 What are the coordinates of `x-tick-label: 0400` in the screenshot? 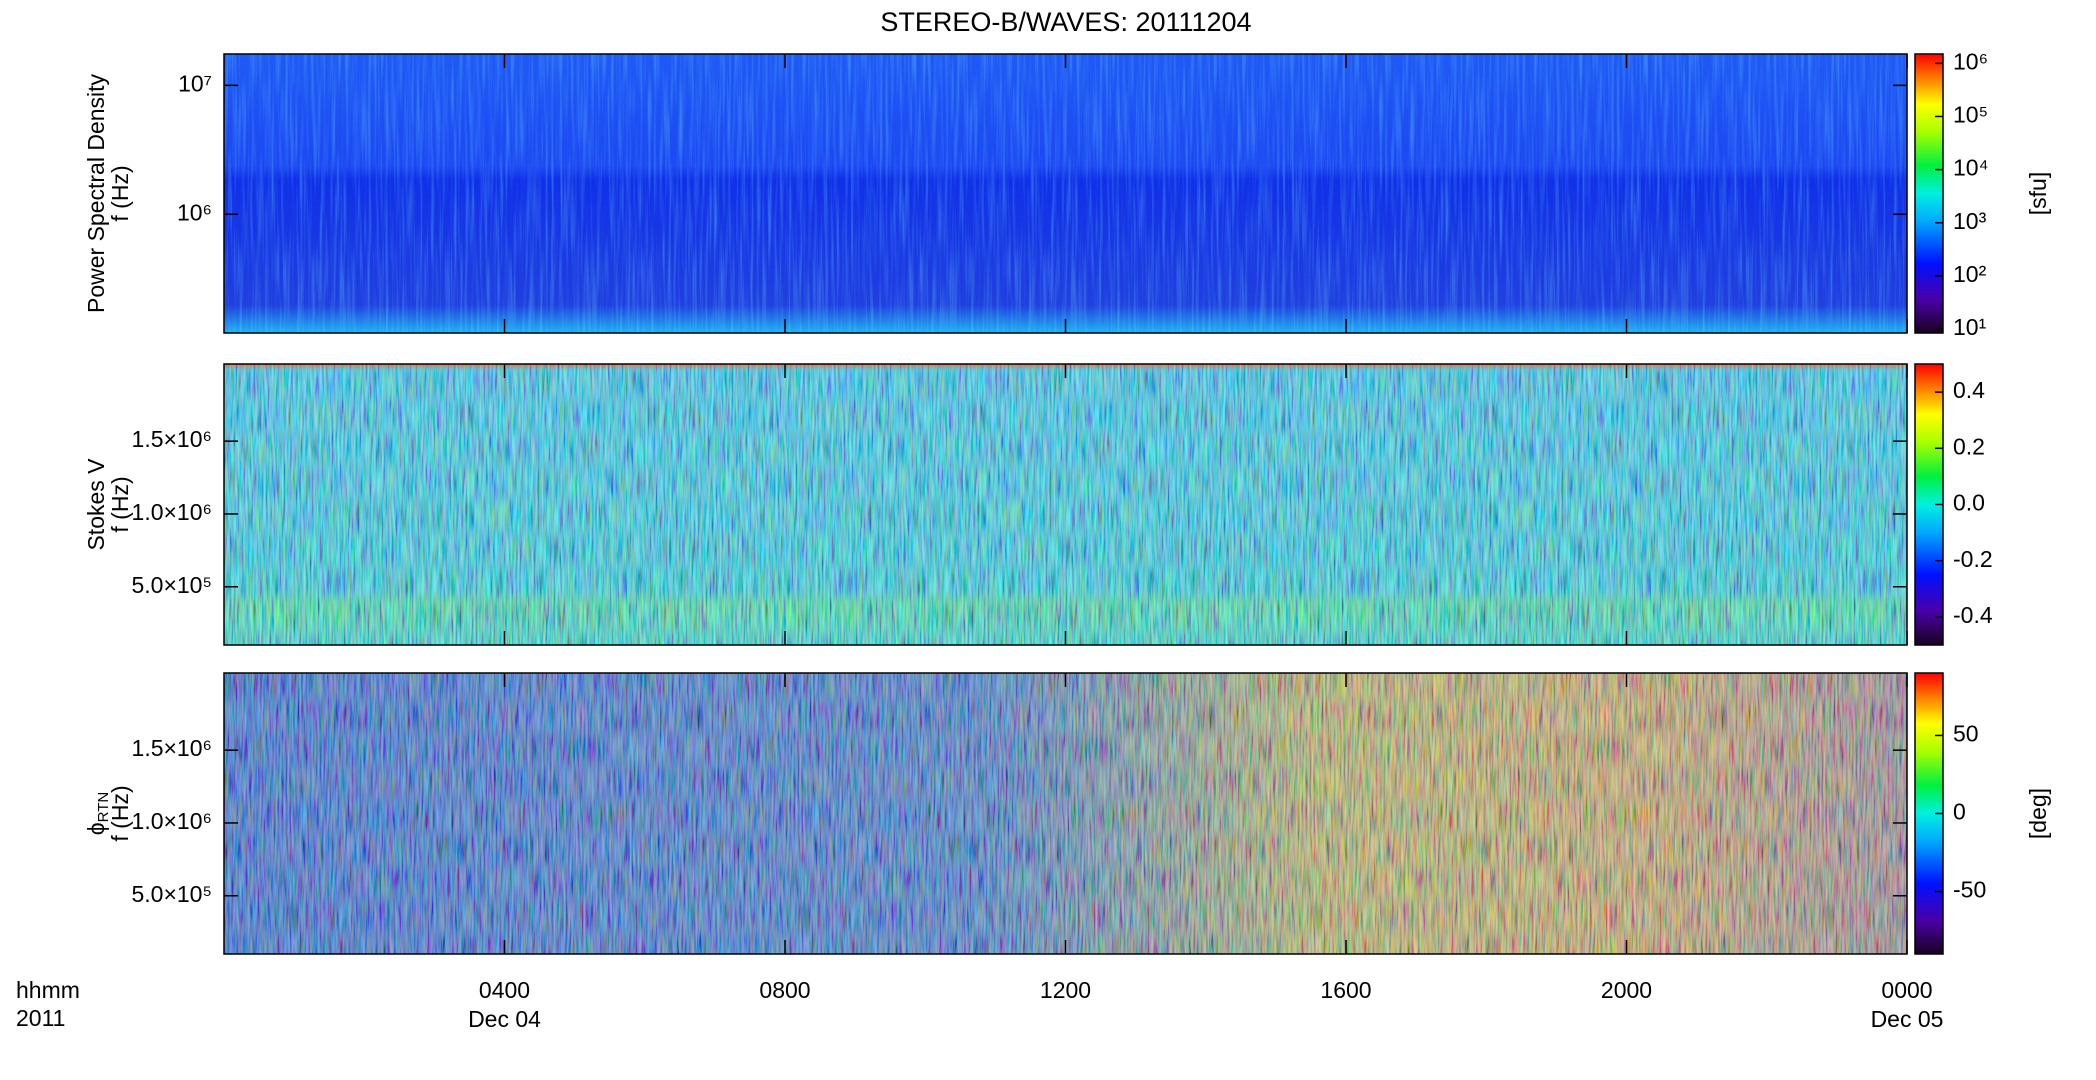 It's located at (504, 990).